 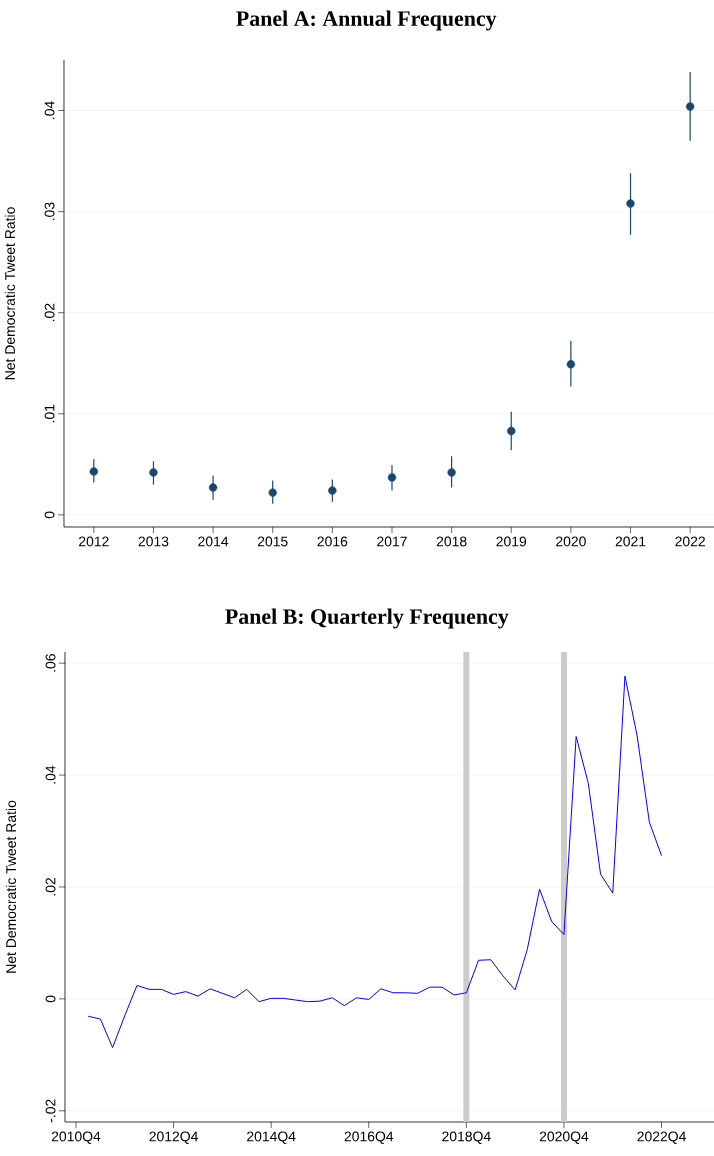 What do you see at coordinates (369, 1137) in the screenshot?
I see `x-tick-label: 2016Q4` at bounding box center [369, 1137].